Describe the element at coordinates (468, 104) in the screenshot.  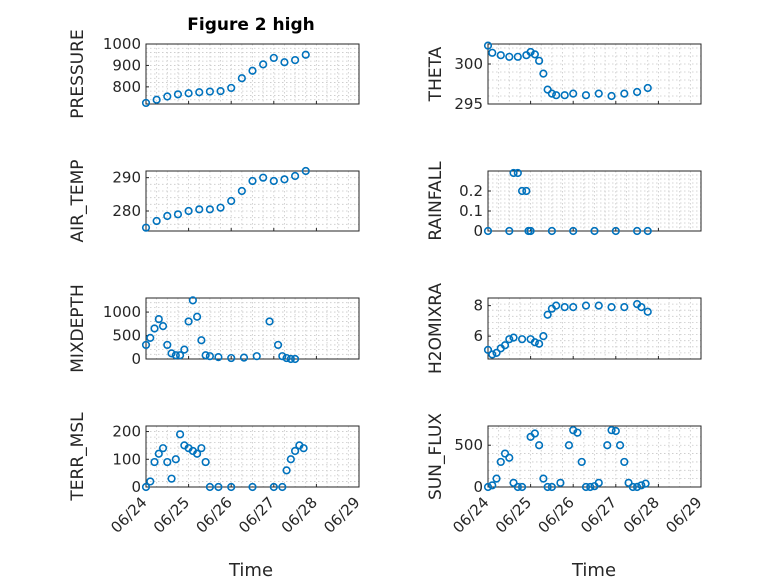
I see `y-tick-label: 295` at that location.